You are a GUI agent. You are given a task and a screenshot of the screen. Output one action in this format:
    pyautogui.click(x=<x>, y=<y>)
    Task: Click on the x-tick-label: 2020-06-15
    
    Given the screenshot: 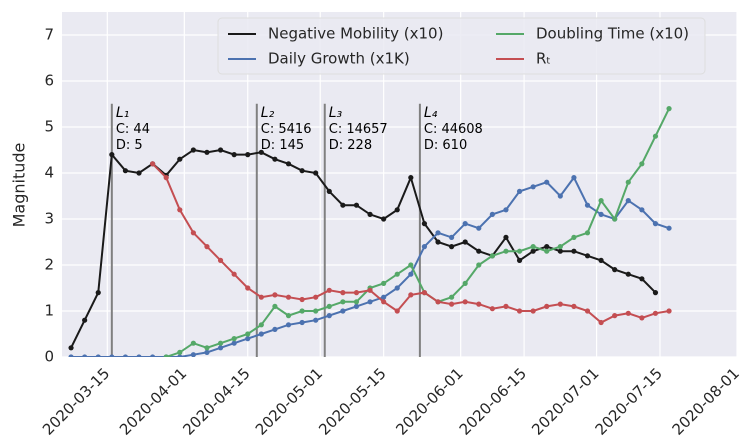 What is the action you would take?
    pyautogui.click(x=493, y=401)
    